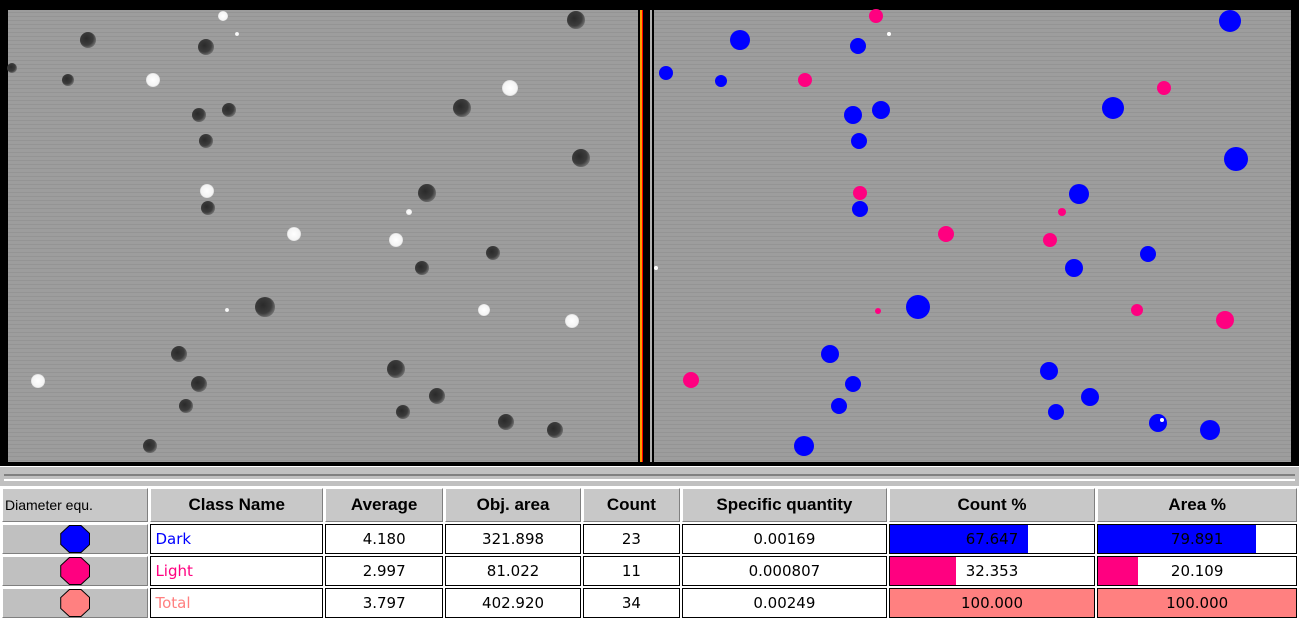  What do you see at coordinates (513, 571) in the screenshot?
I see `obj-area-cell: 81.022` at bounding box center [513, 571].